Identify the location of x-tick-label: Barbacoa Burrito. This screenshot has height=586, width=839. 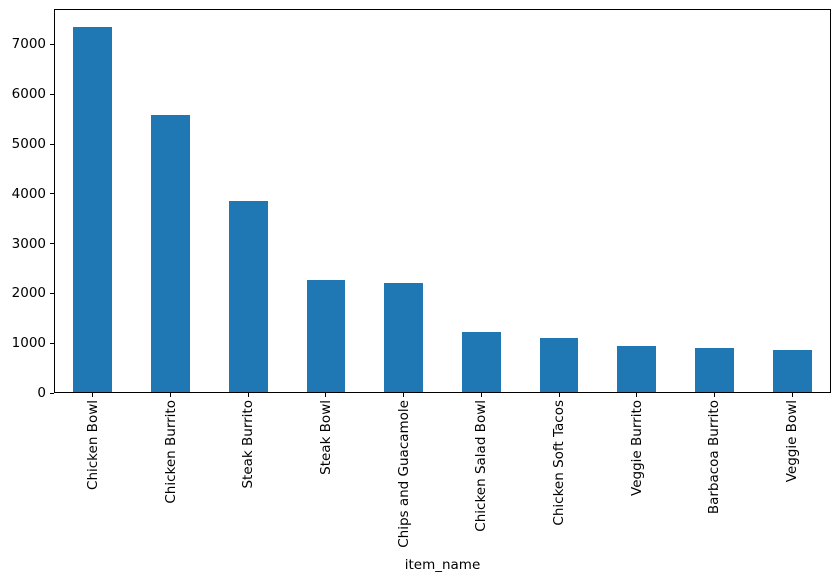
(714, 457).